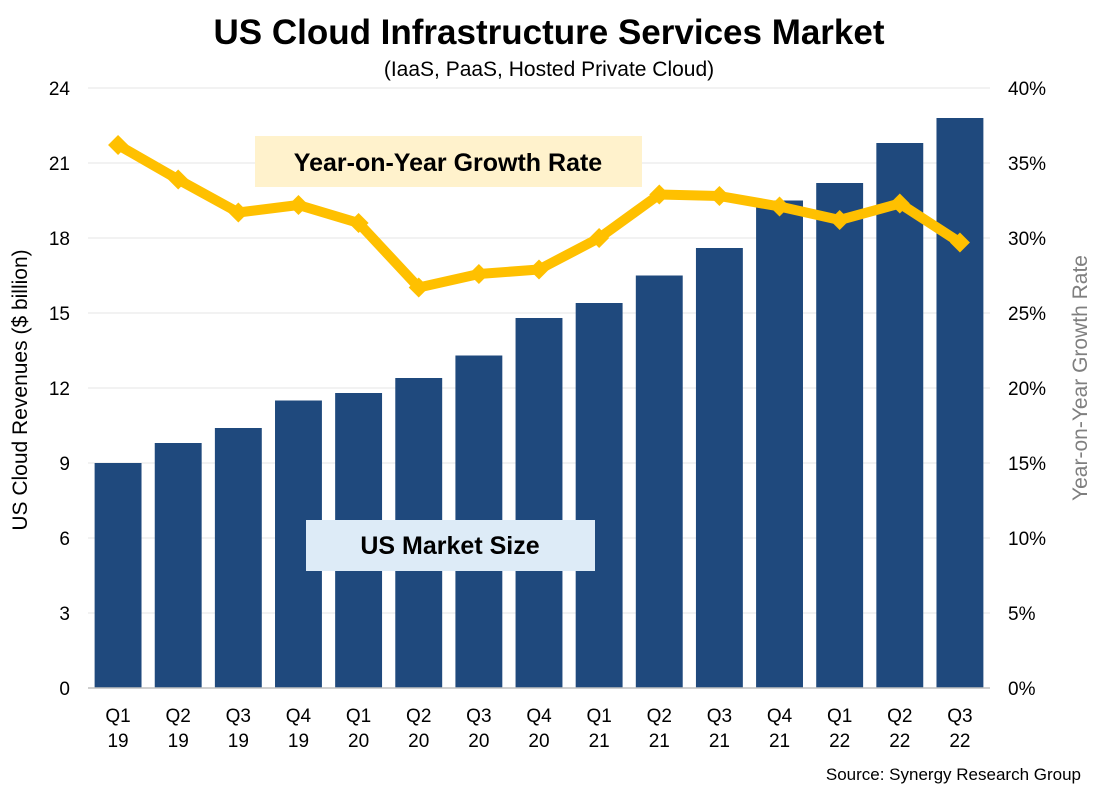 The height and width of the screenshot is (797, 1097). Describe the element at coordinates (1080, 378) in the screenshot. I see `right-axis-label: Year-on-Year Growth Rate` at that location.